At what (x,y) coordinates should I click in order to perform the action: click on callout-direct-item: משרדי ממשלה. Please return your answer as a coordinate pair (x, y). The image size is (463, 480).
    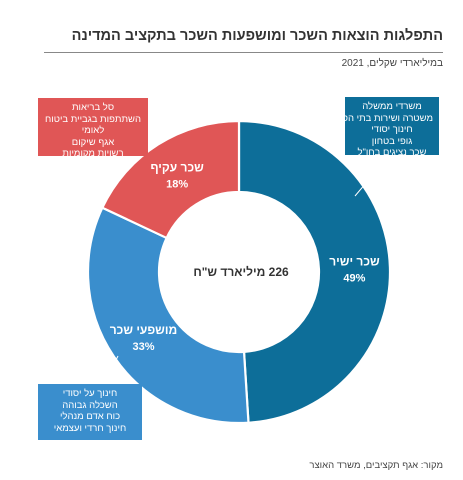
    Looking at the image, I should click on (392, 106).